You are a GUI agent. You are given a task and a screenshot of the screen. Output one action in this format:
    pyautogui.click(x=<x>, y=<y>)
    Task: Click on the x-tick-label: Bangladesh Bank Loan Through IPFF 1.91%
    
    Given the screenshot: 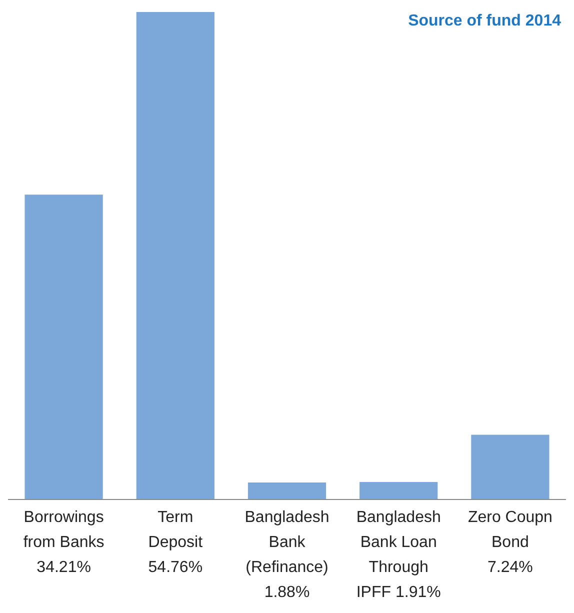 What is the action you would take?
    pyautogui.click(x=398, y=555)
    